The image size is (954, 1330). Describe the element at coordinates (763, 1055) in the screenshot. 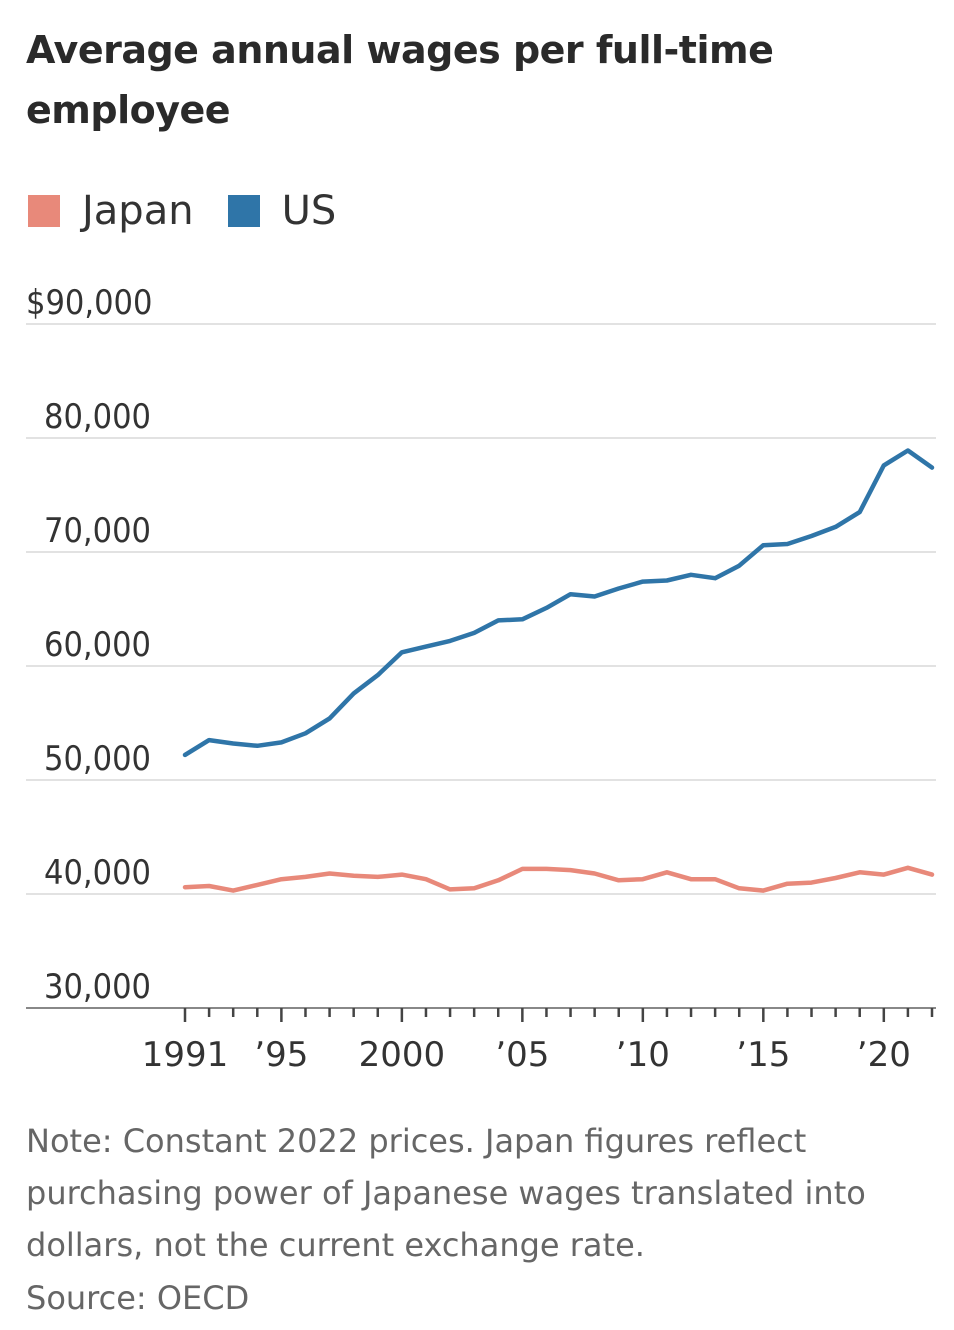

I see `x-tick-label: ’15` at that location.